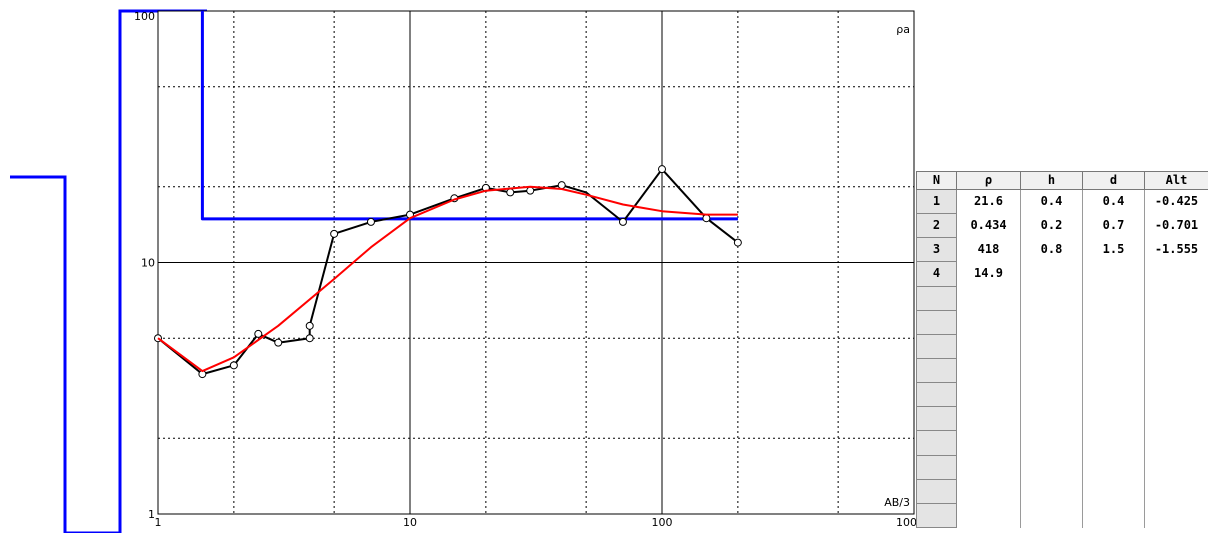 The width and height of the screenshot is (1208, 533). What do you see at coordinates (1113, 249) in the screenshot?
I see `table-cell: 1.5` at bounding box center [1113, 249].